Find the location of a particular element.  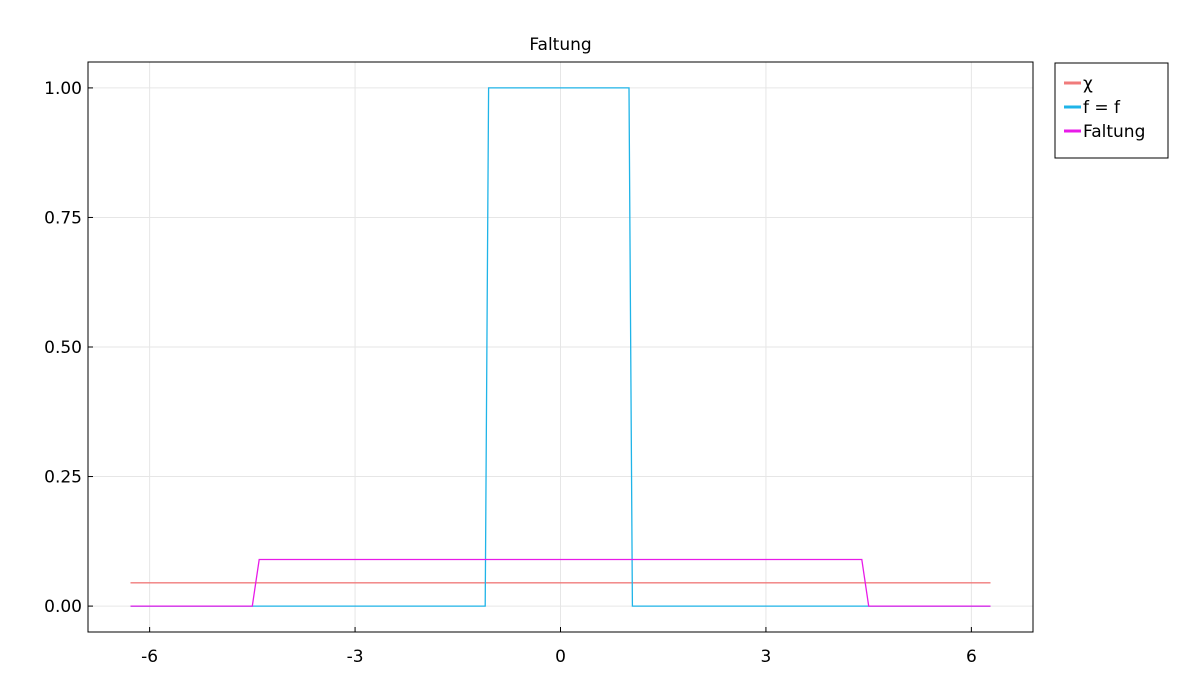

x-tick-label: 6 is located at coordinates (971, 657).